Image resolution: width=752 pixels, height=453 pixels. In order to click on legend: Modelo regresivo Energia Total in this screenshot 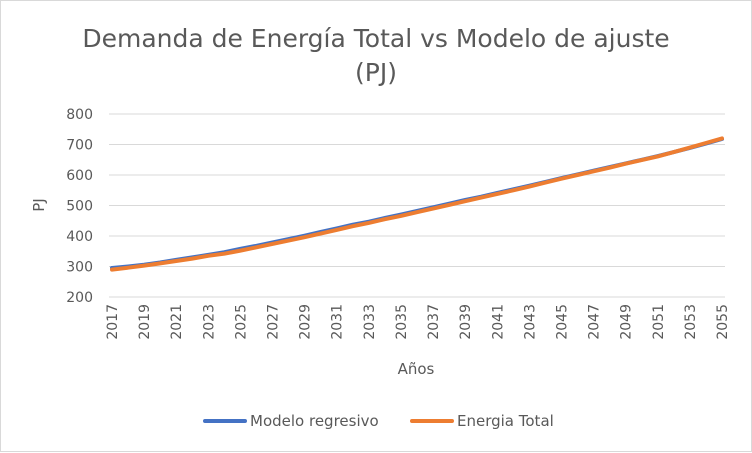, I will do `click(378, 421)`.